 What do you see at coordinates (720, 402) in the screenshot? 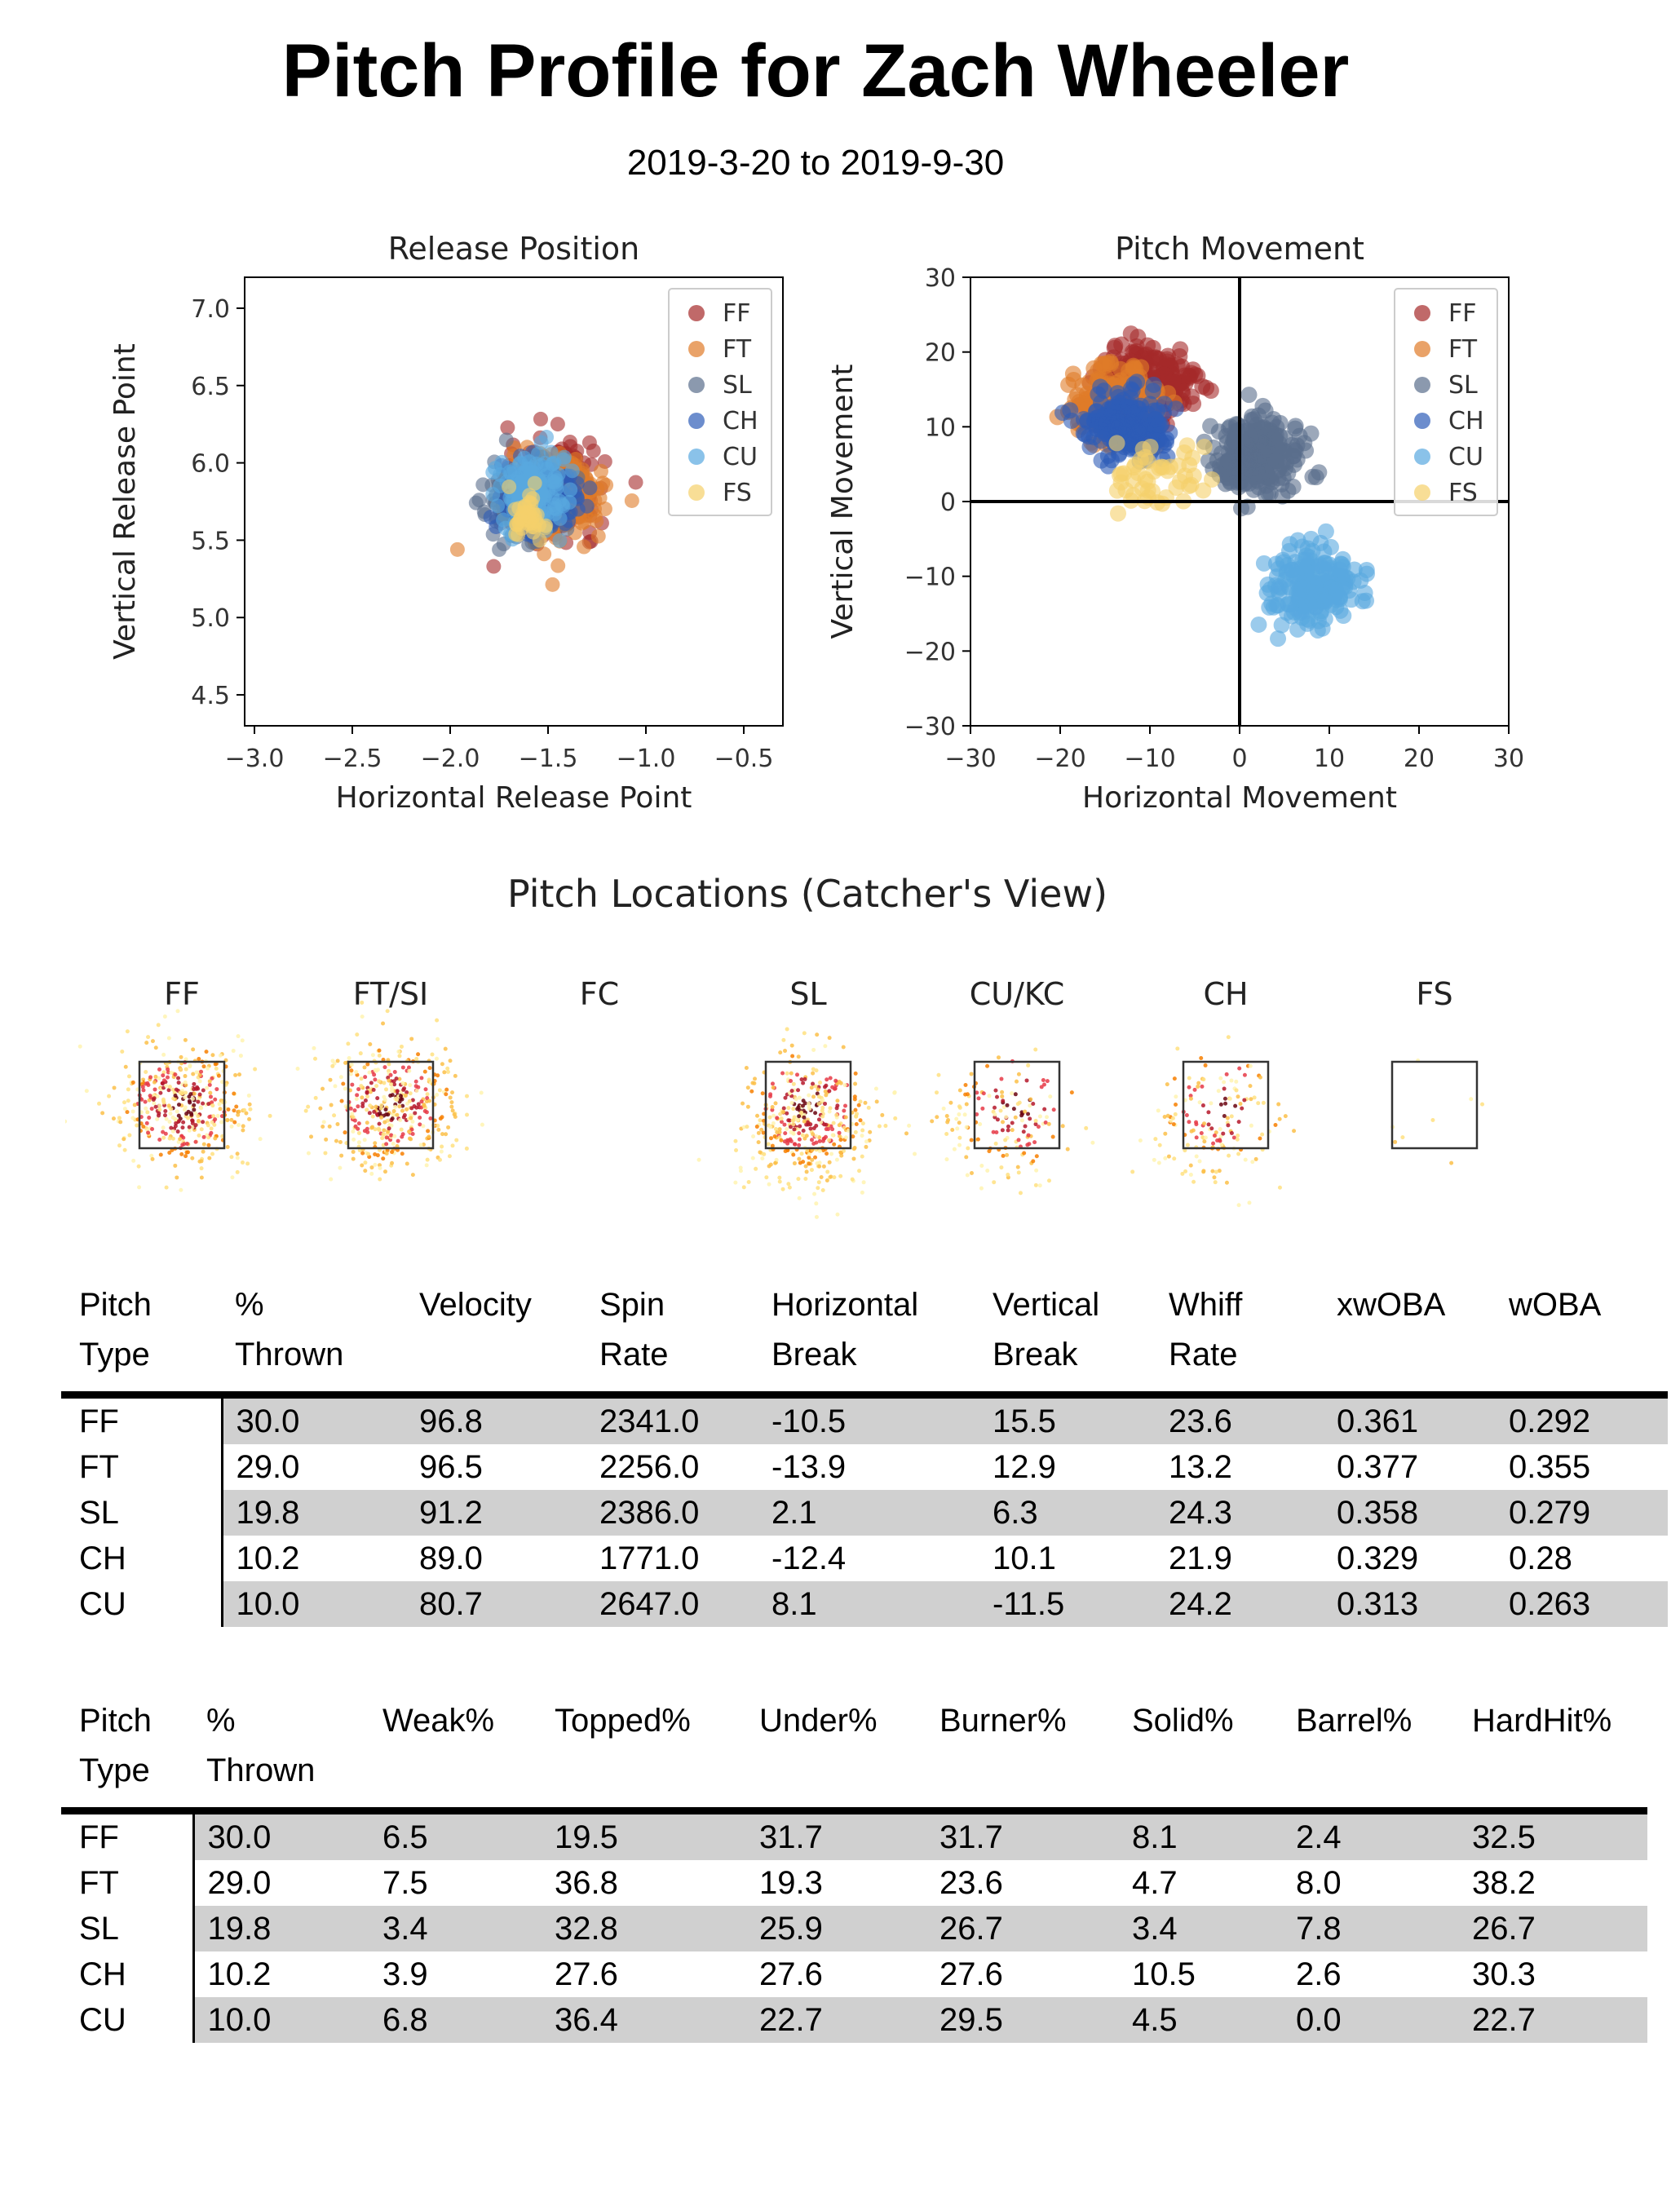
I see `legend-box` at bounding box center [720, 402].